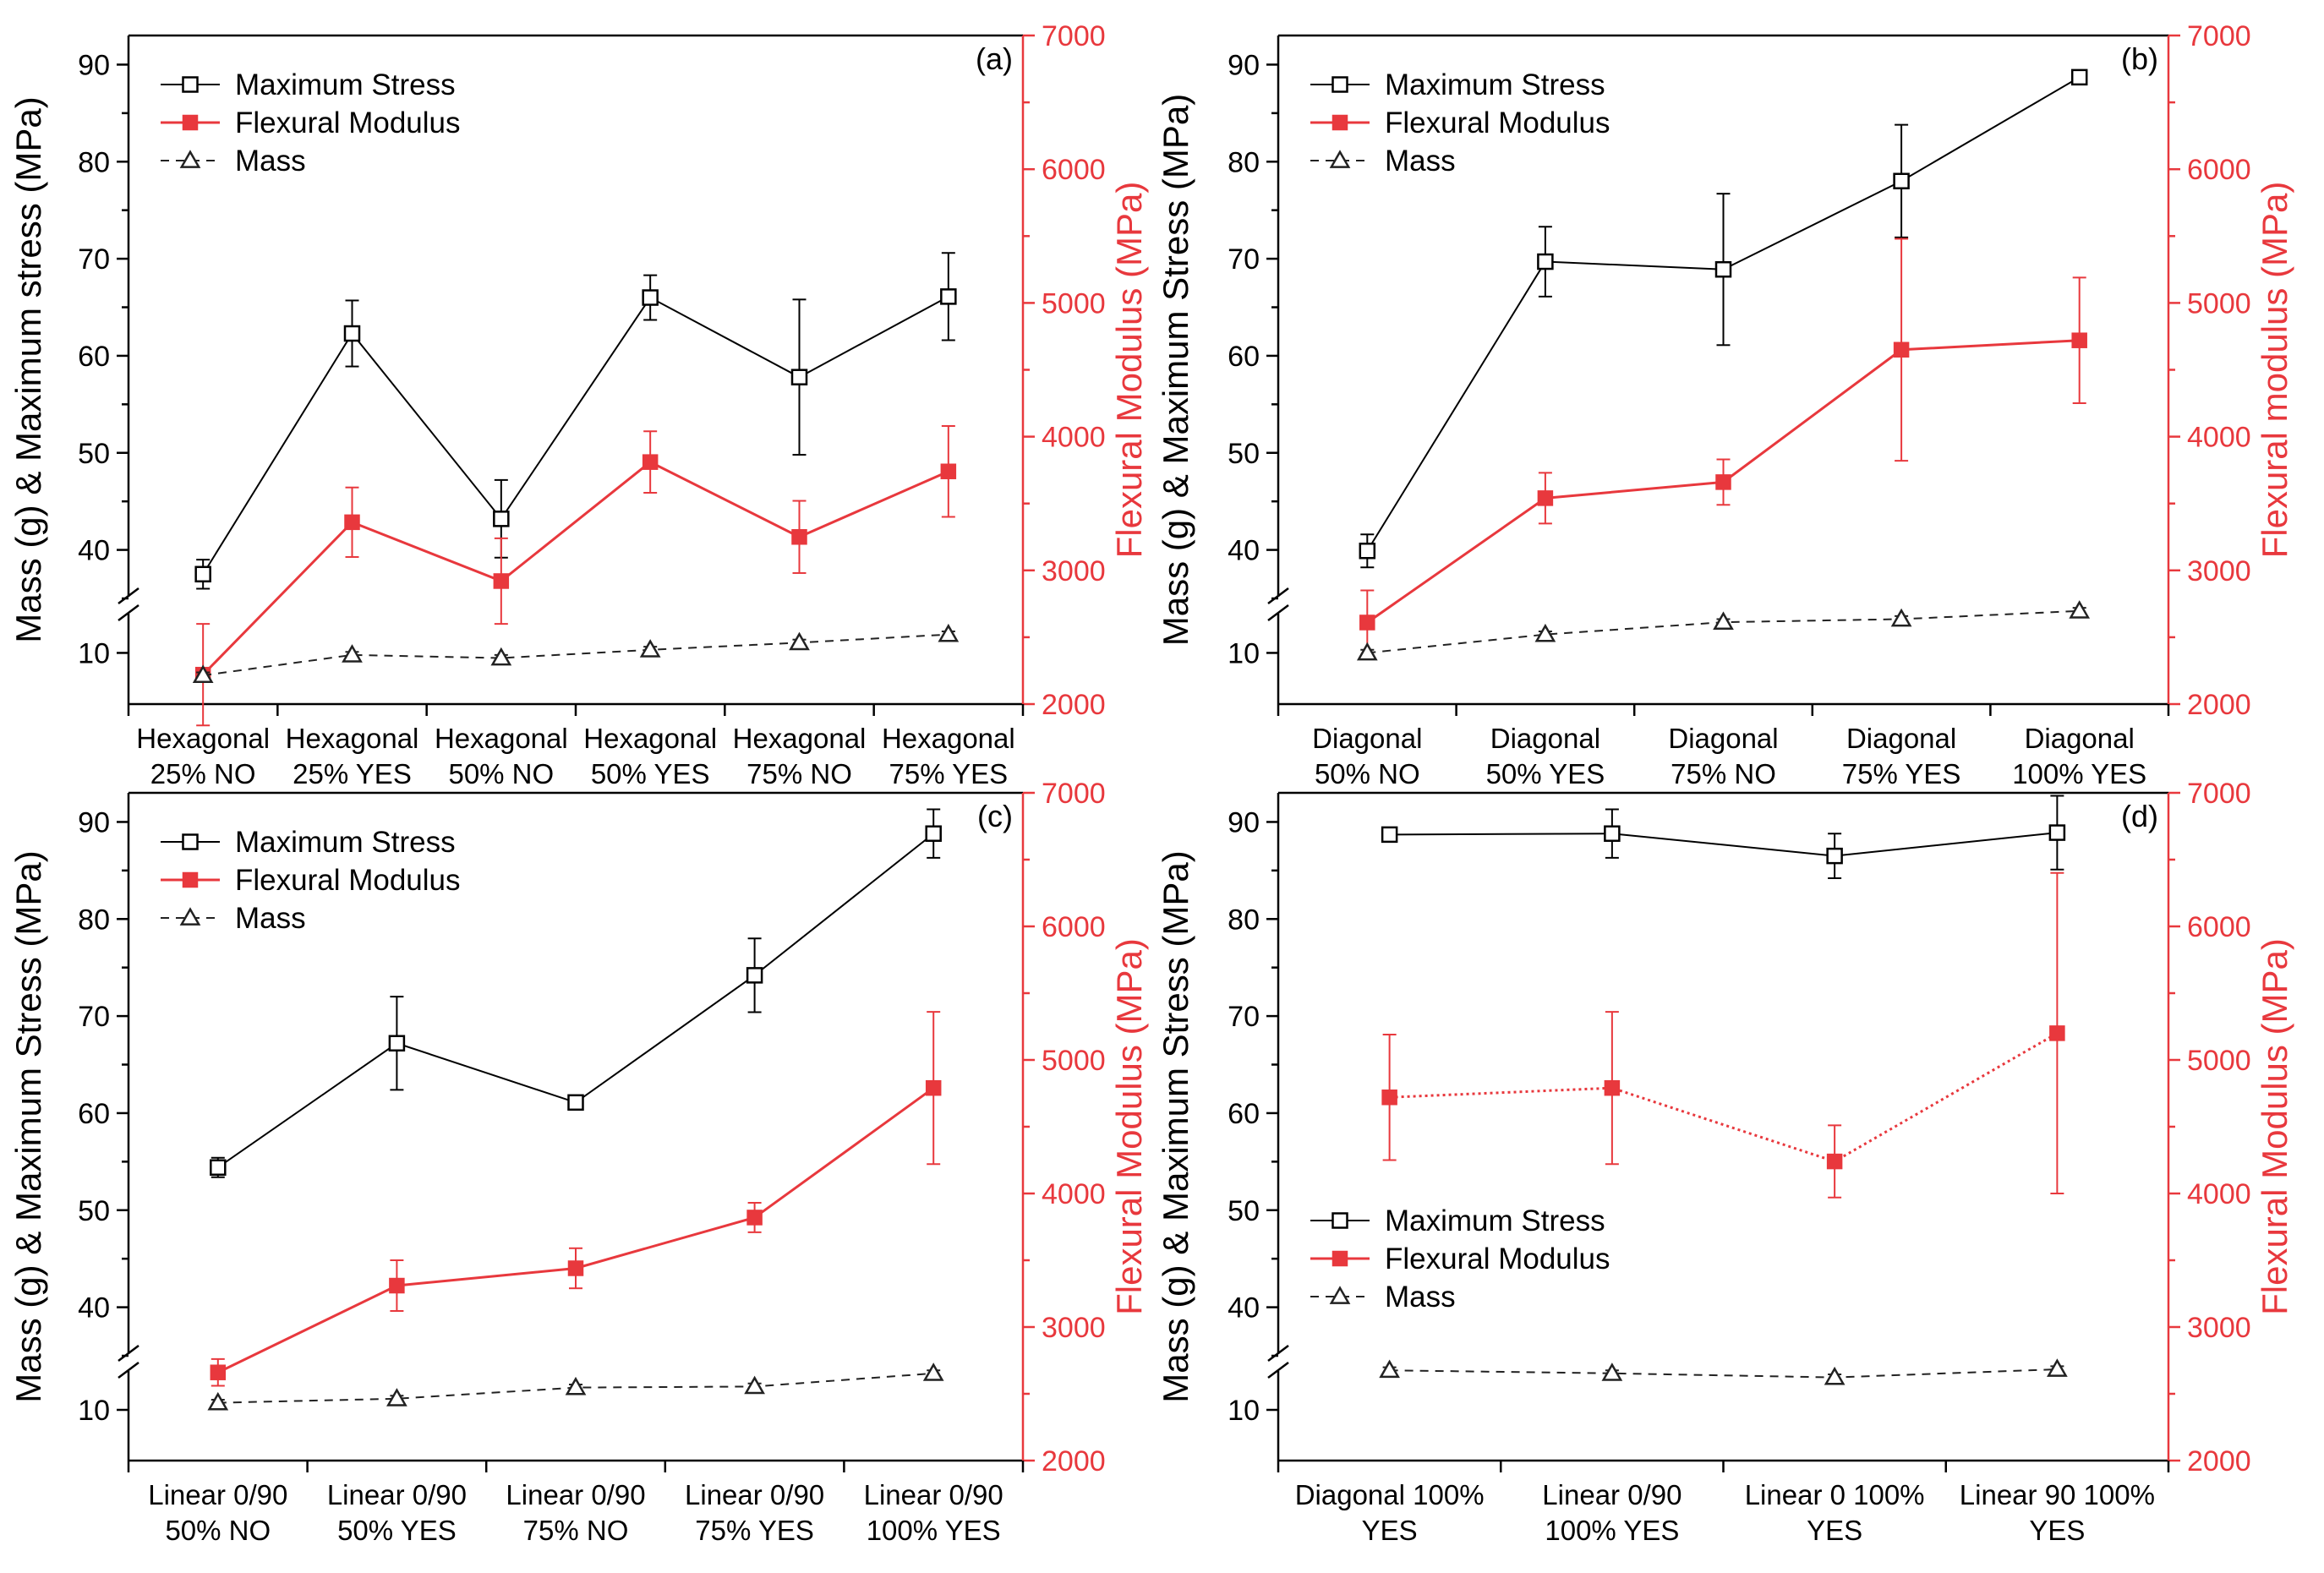 This screenshot has height=1573, width=2324. Describe the element at coordinates (28, 369) in the screenshot. I see `y-axis-title-left: Mass (g) & Maximum stress (MPa)` at that location.